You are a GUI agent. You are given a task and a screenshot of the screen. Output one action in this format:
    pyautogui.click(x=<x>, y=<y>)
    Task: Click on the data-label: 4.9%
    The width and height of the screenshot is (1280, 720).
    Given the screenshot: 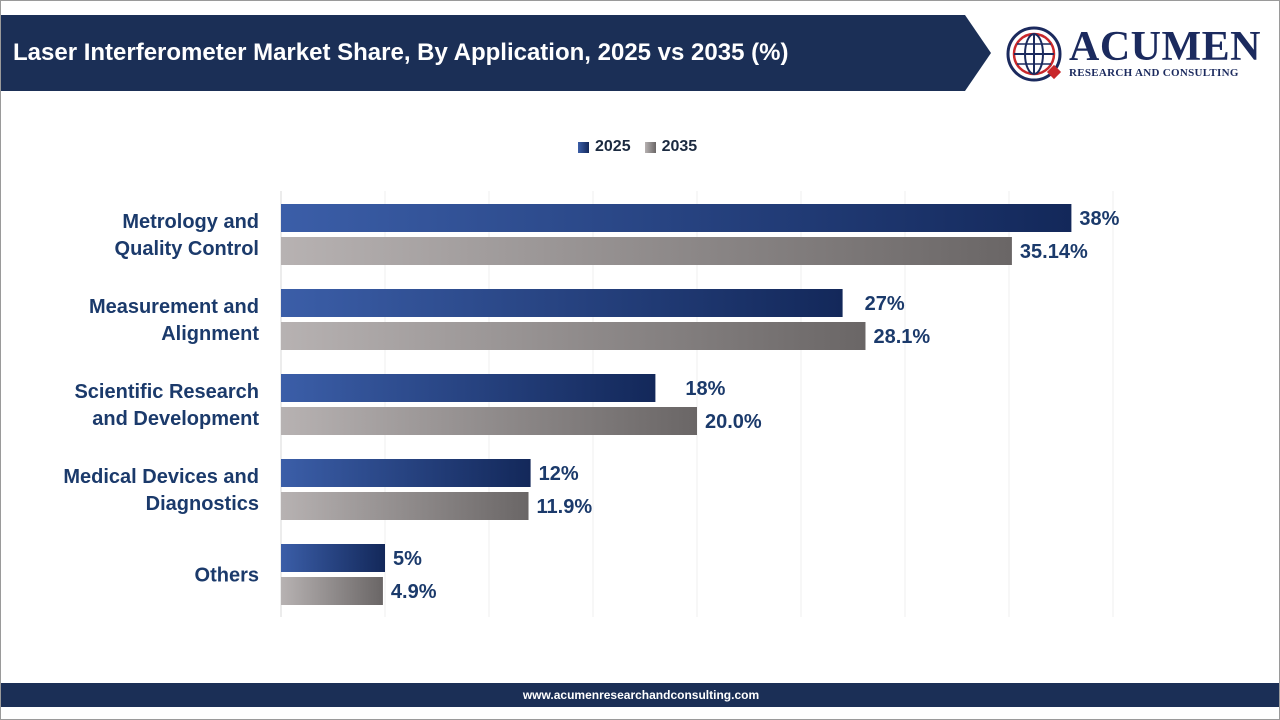 What is the action you would take?
    pyautogui.click(x=414, y=592)
    